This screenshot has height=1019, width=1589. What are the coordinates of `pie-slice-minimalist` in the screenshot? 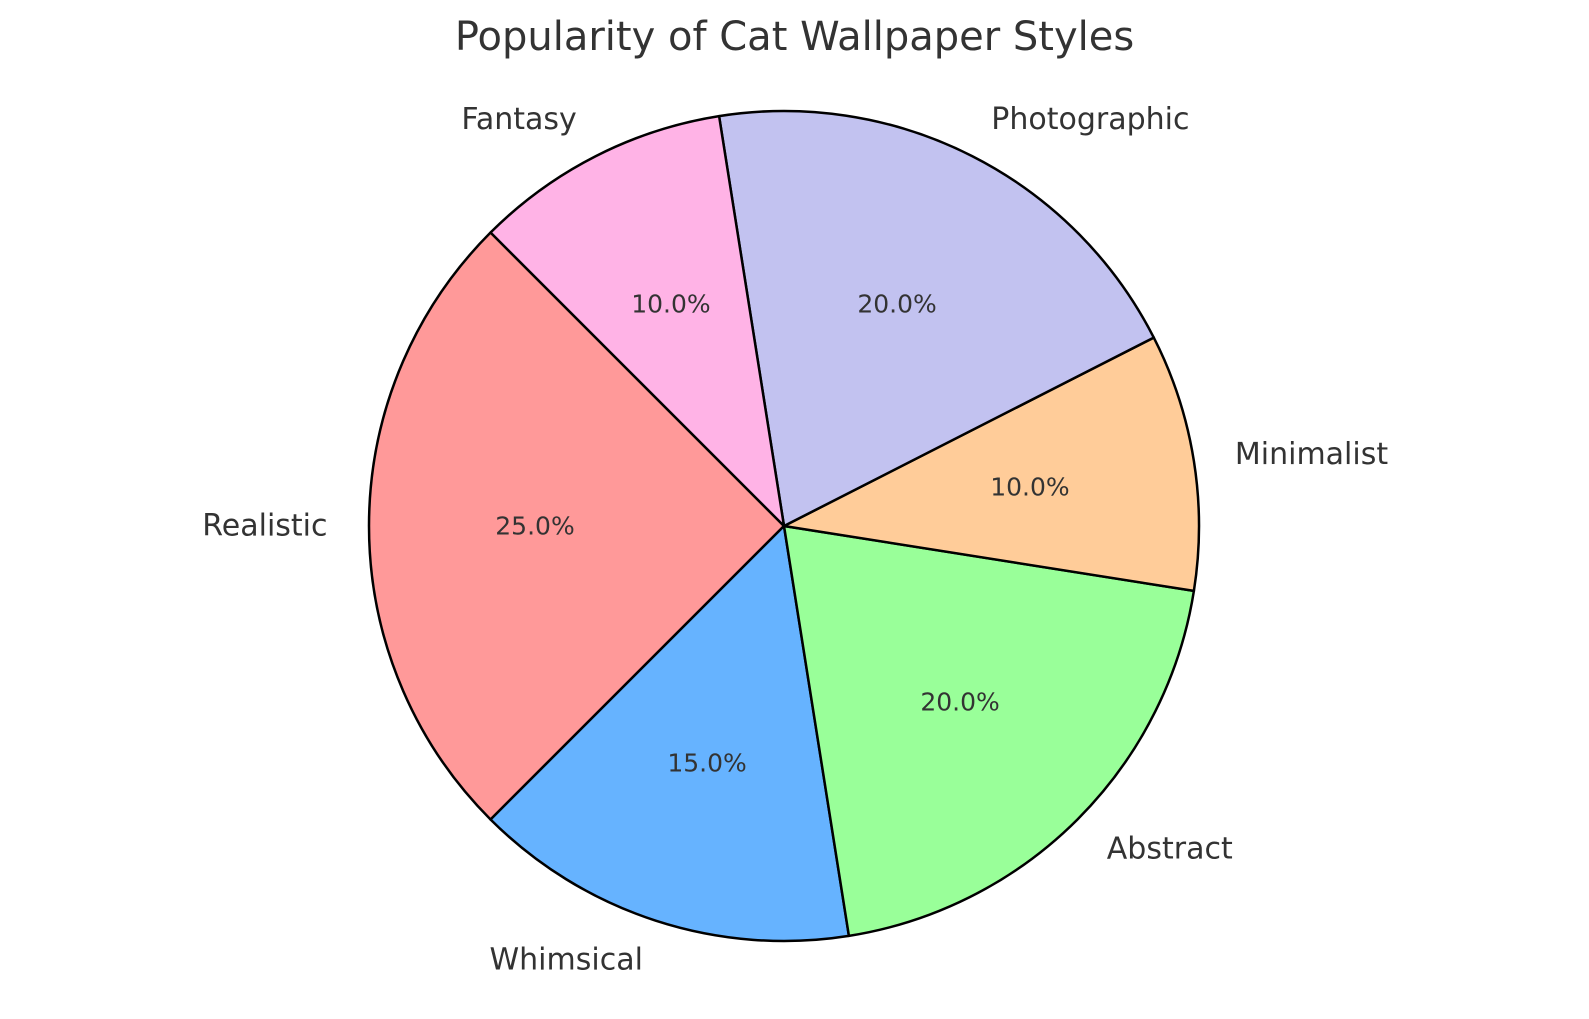 It's located at (991, 464).